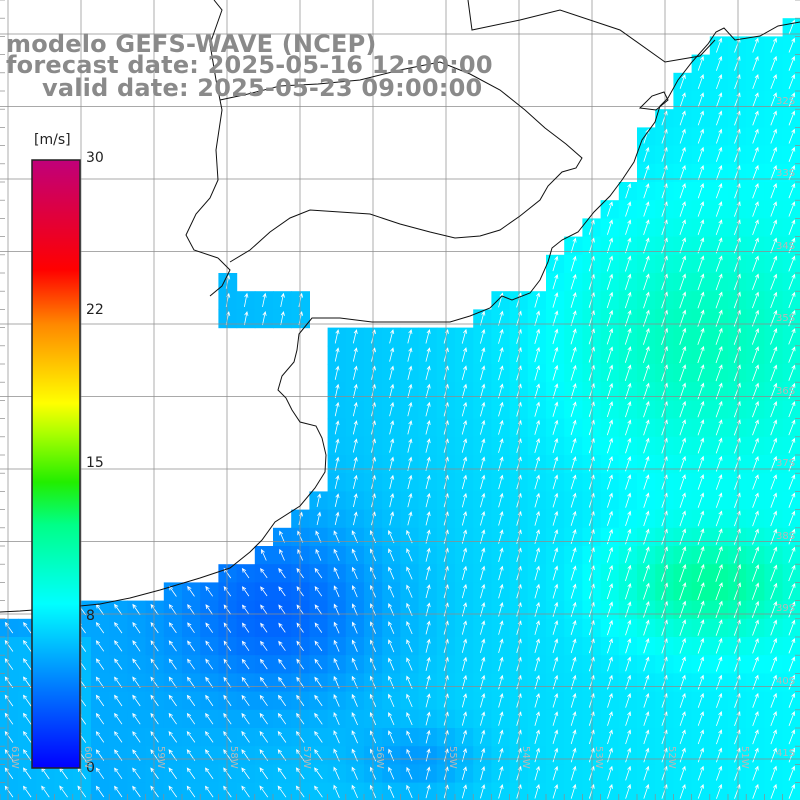 The image size is (800, 800). Describe the element at coordinates (90, 768) in the screenshot. I see `colorbar-tick: 0` at that location.